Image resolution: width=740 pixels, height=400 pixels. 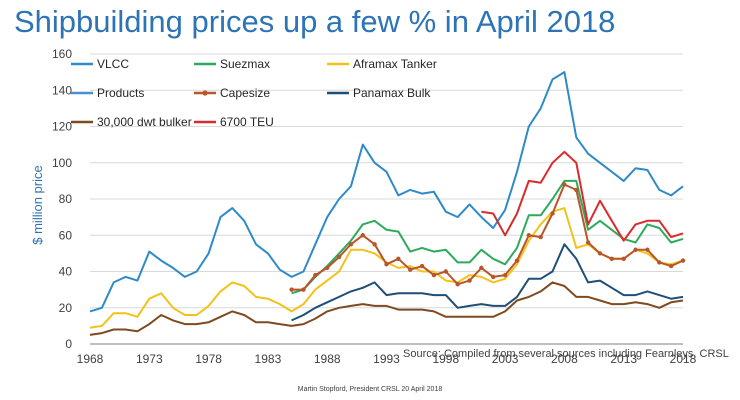 I want to click on x-tick-label: 1988, so click(x=327, y=359).